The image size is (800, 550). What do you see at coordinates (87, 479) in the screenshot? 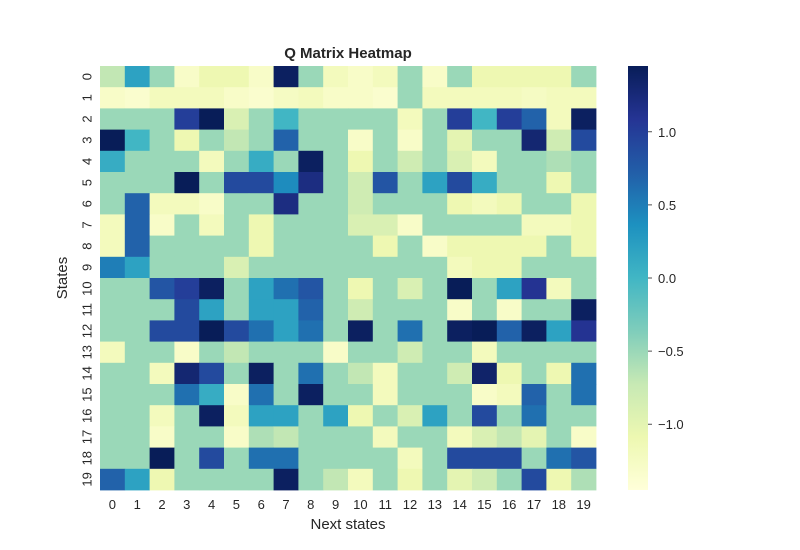
I see `y-tick-label: 19` at bounding box center [87, 479].